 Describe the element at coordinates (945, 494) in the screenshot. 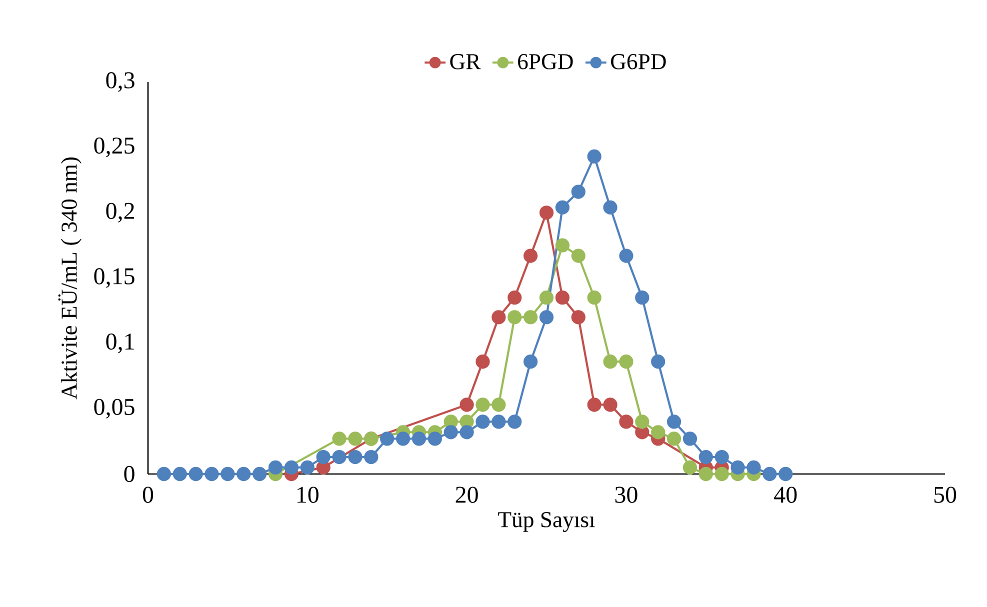

I see `x-tick-label: 50` at that location.